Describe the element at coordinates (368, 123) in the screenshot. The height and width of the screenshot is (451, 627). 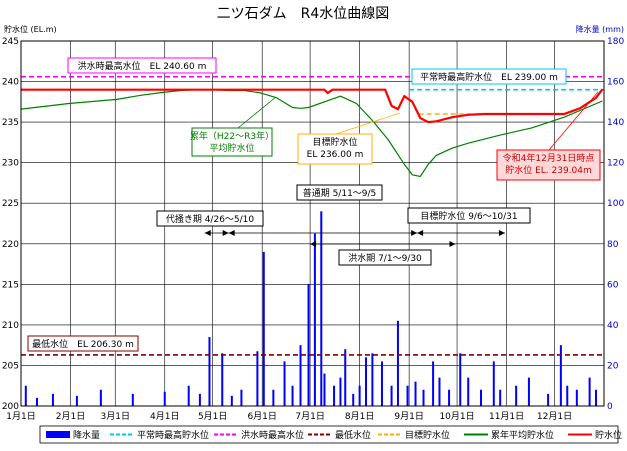
I see `target-leader` at that location.